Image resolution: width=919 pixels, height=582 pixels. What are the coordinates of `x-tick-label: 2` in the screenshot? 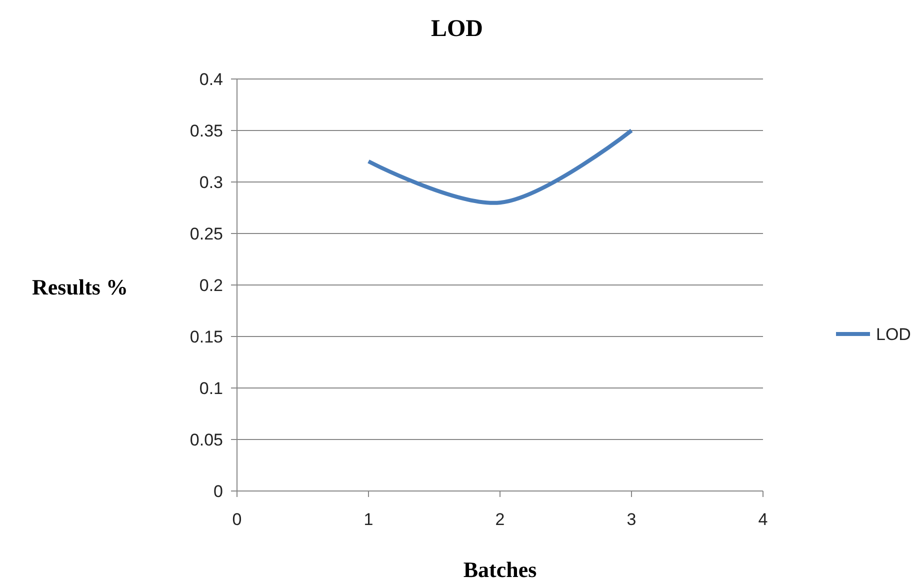 It's located at (500, 519).